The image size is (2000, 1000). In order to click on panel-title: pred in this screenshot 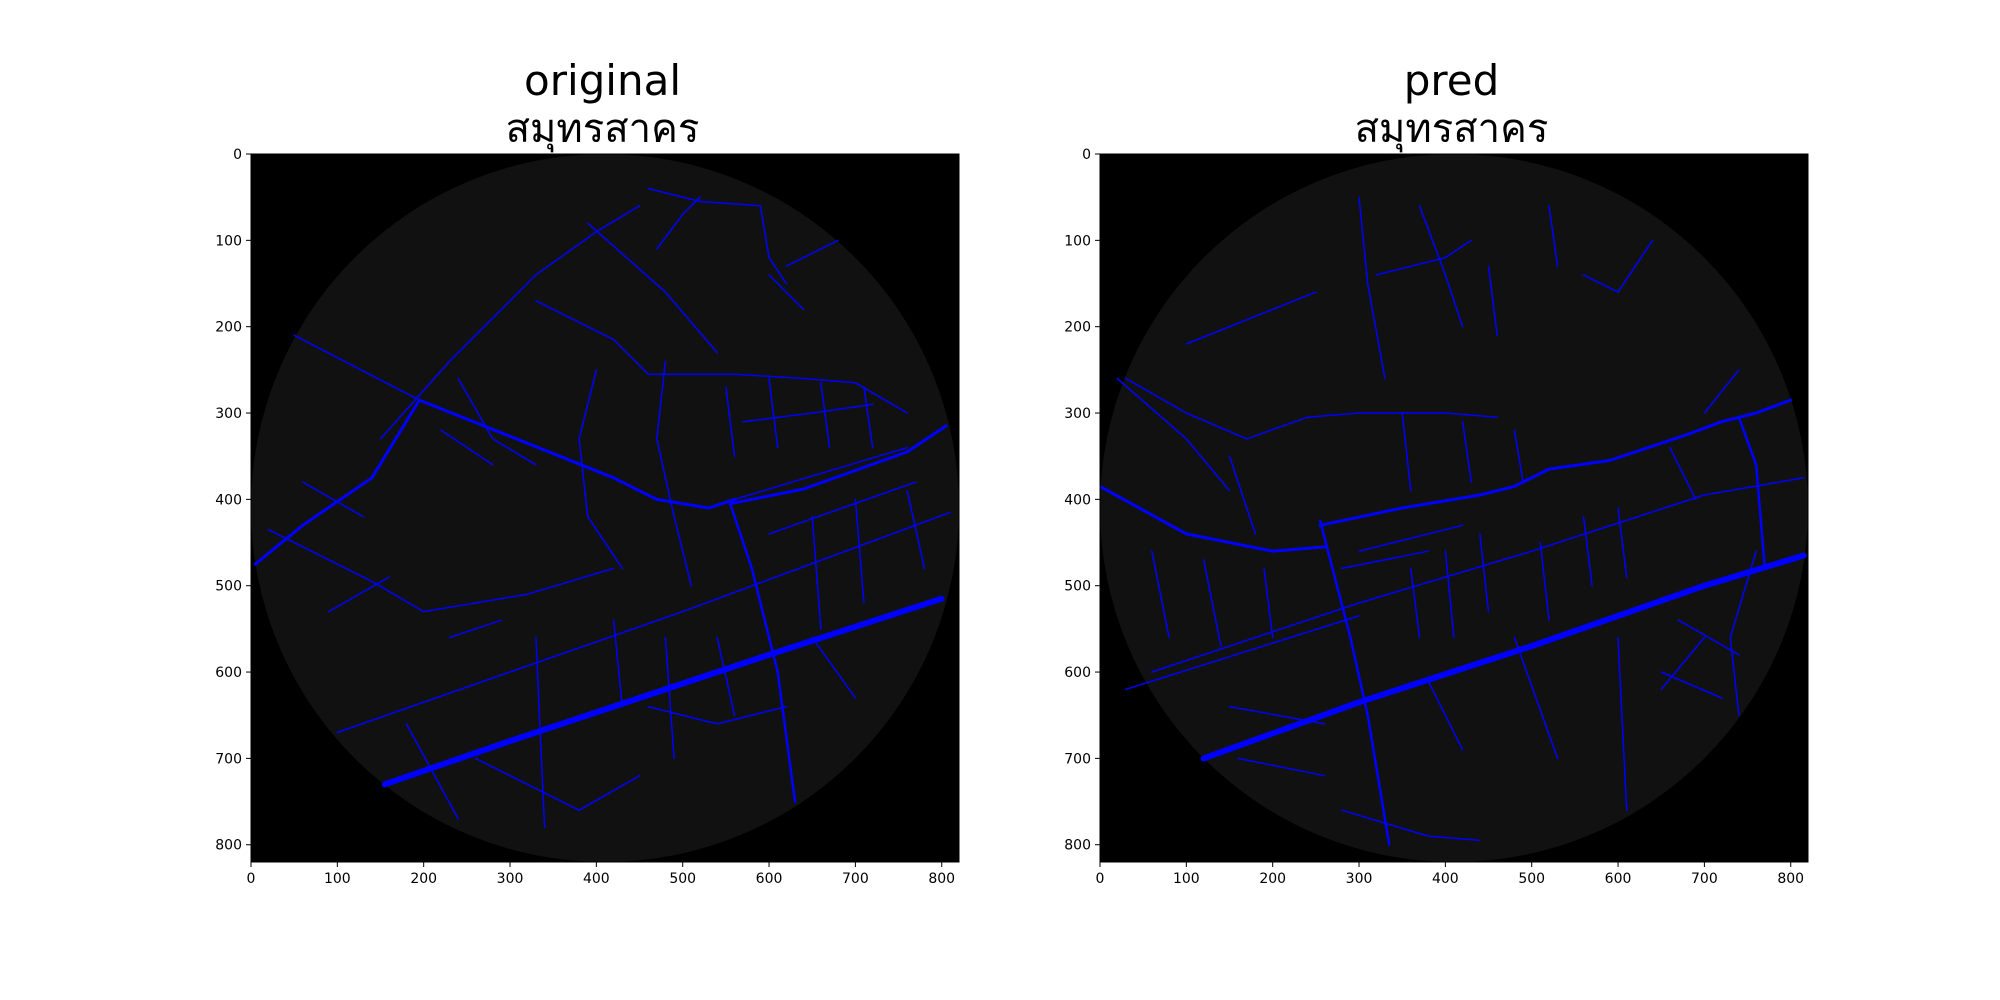, I will do `click(1451, 80)`.